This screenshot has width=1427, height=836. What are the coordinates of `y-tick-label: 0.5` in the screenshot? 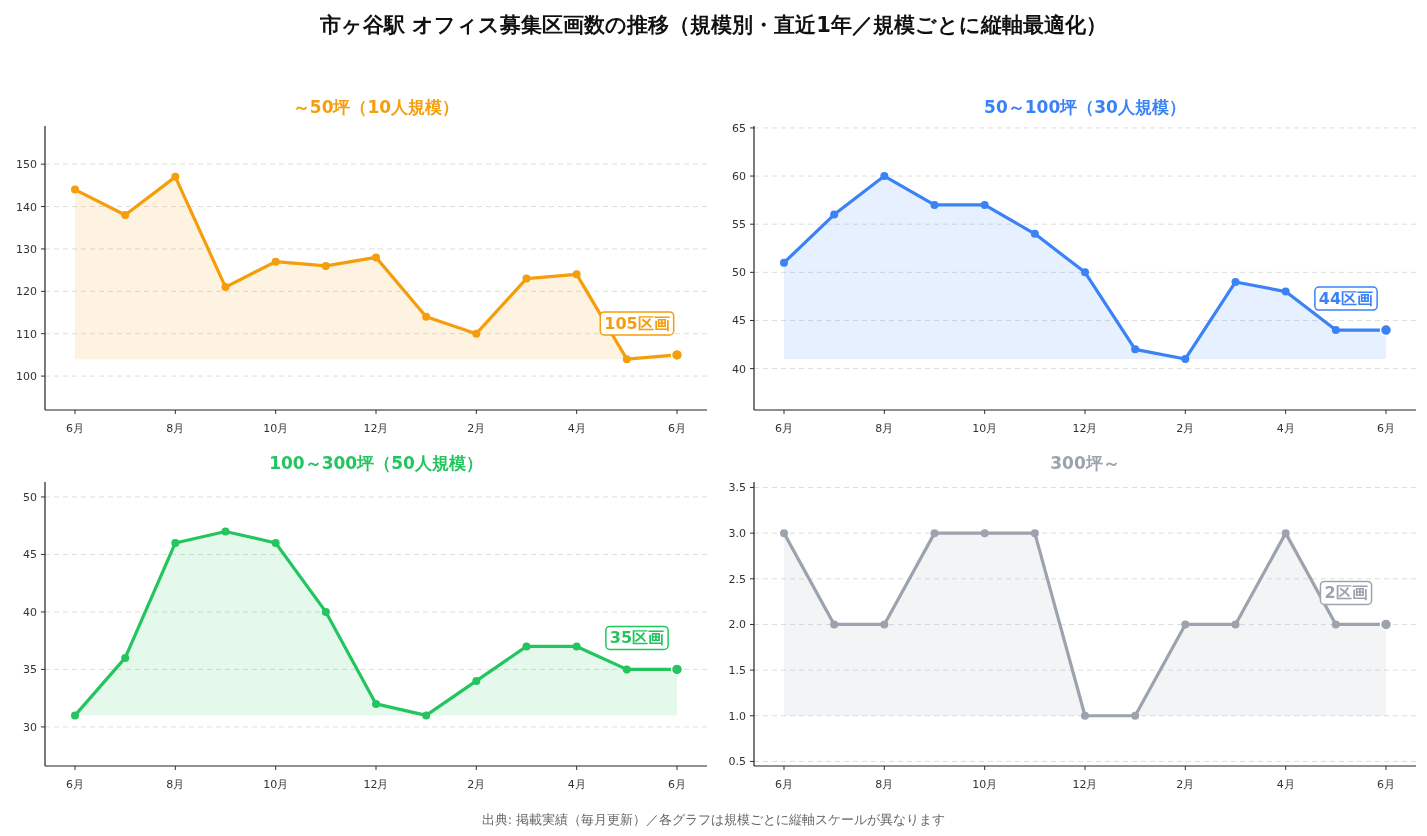 It's located at (737, 762).